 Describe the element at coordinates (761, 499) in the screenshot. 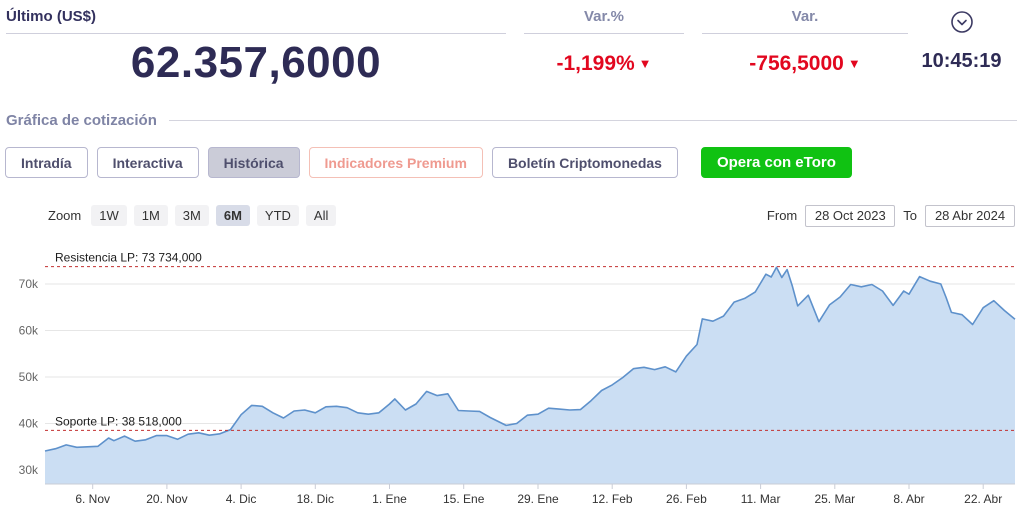

I see `x-axis-label: 11. Mar` at that location.